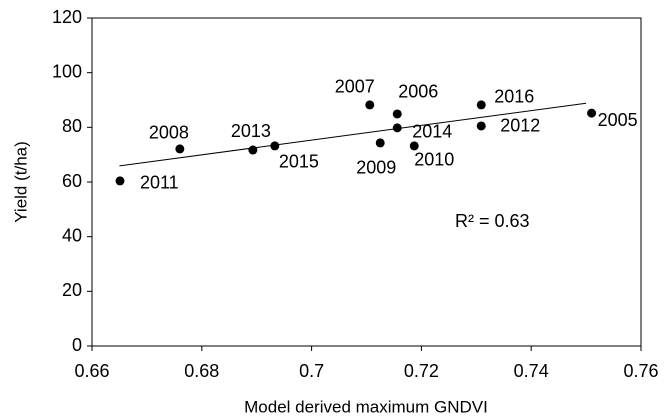  Describe the element at coordinates (169, 133) in the screenshot. I see `point-label: 2008` at that location.